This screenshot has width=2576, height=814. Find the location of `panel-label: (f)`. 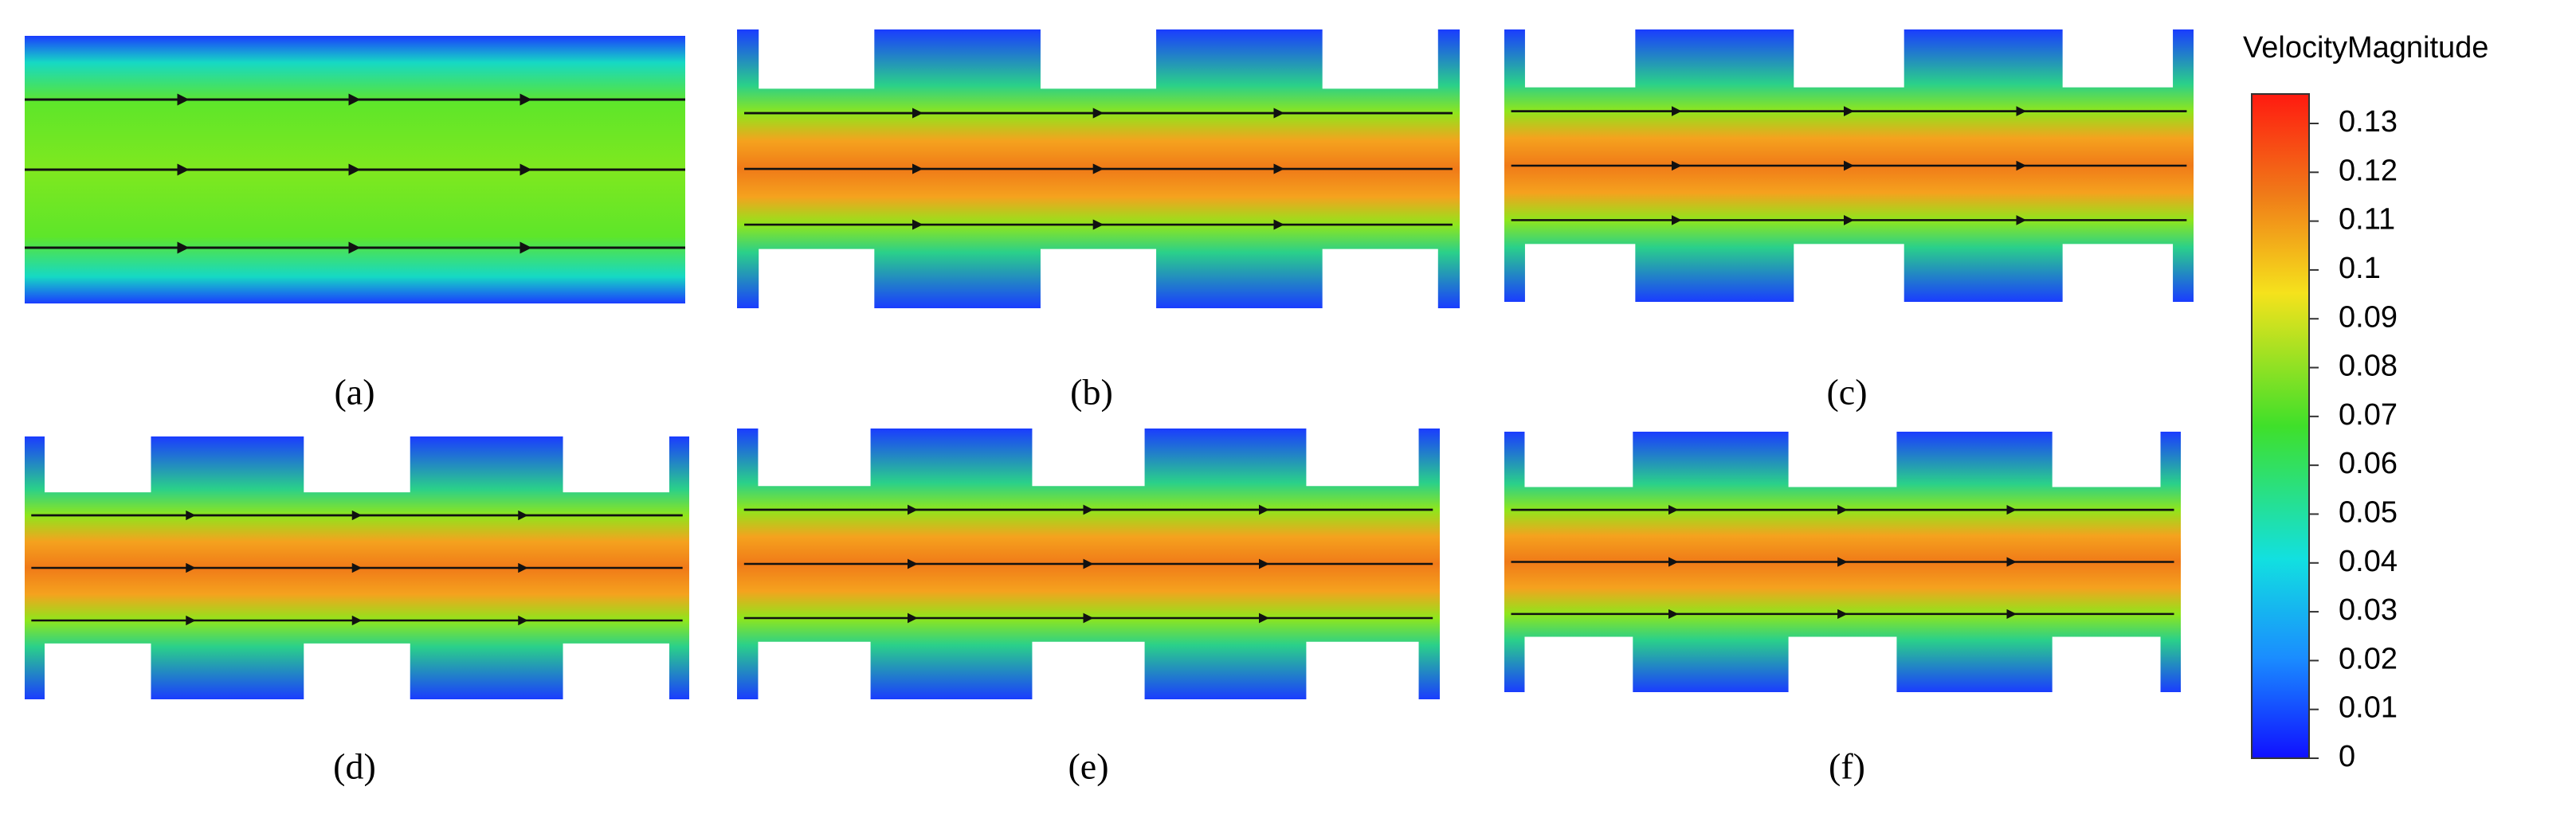

panel-label: (f) is located at coordinates (1847, 766).